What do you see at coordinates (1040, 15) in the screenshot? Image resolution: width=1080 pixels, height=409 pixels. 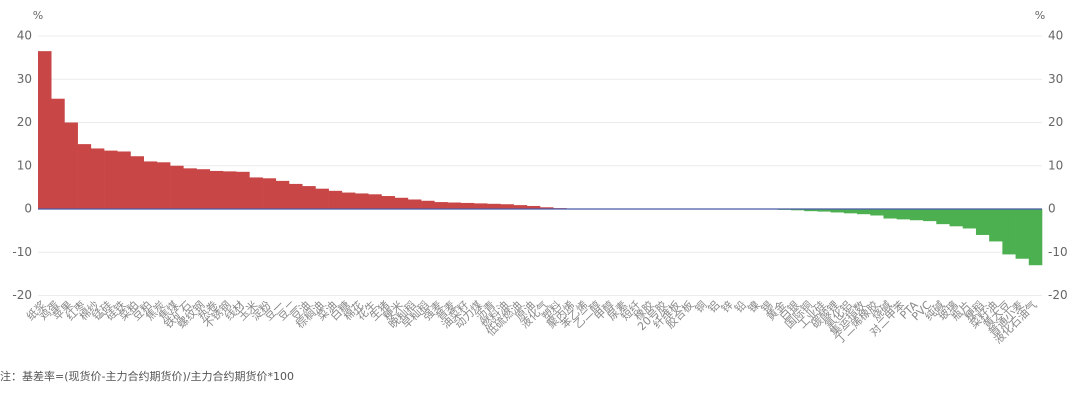 I see `y2-unit: %` at bounding box center [1040, 15].